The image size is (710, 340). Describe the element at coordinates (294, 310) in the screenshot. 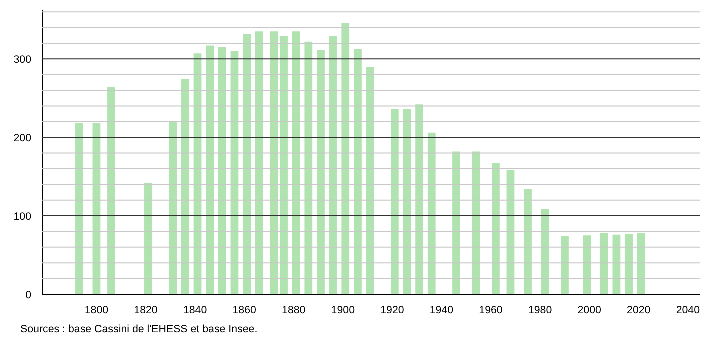

I see `x-tick-label: 1880` at that location.